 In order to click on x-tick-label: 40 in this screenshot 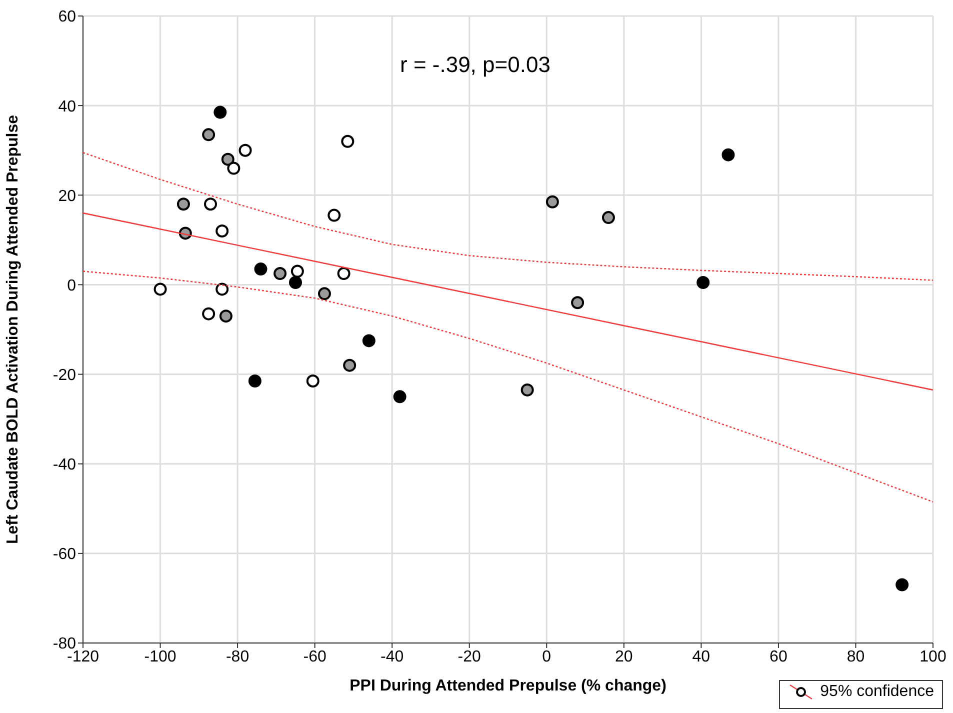, I will do `click(701, 657)`.